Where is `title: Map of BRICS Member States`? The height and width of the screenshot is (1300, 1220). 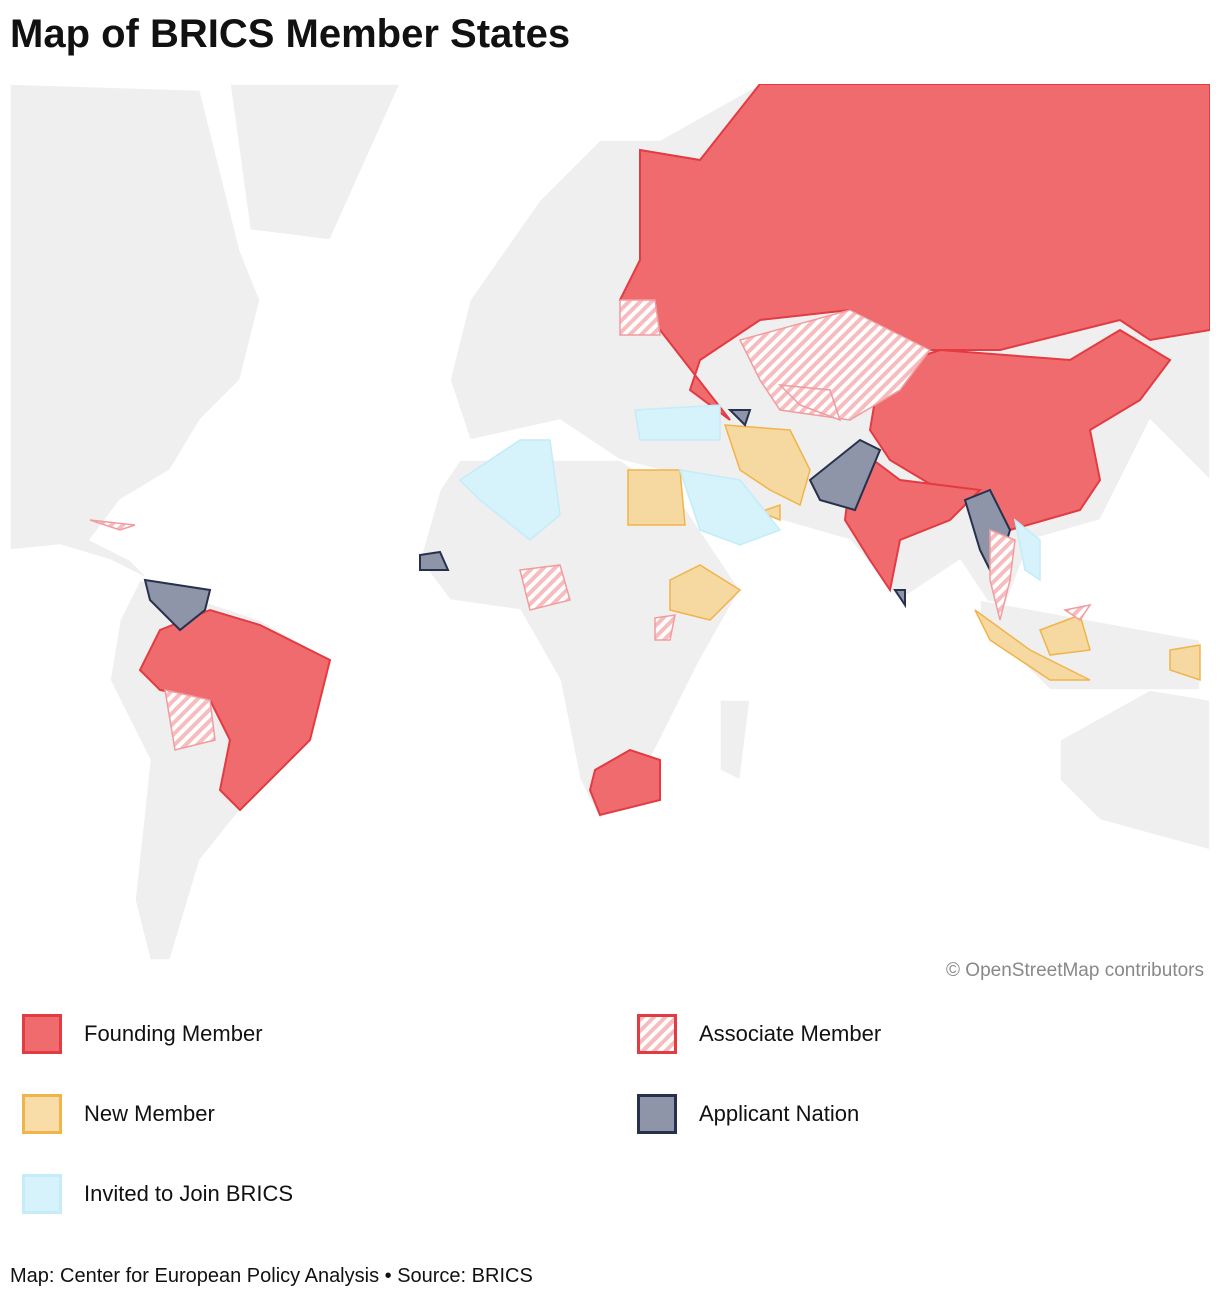 title: Map of BRICS Member States is located at coordinates (290, 34).